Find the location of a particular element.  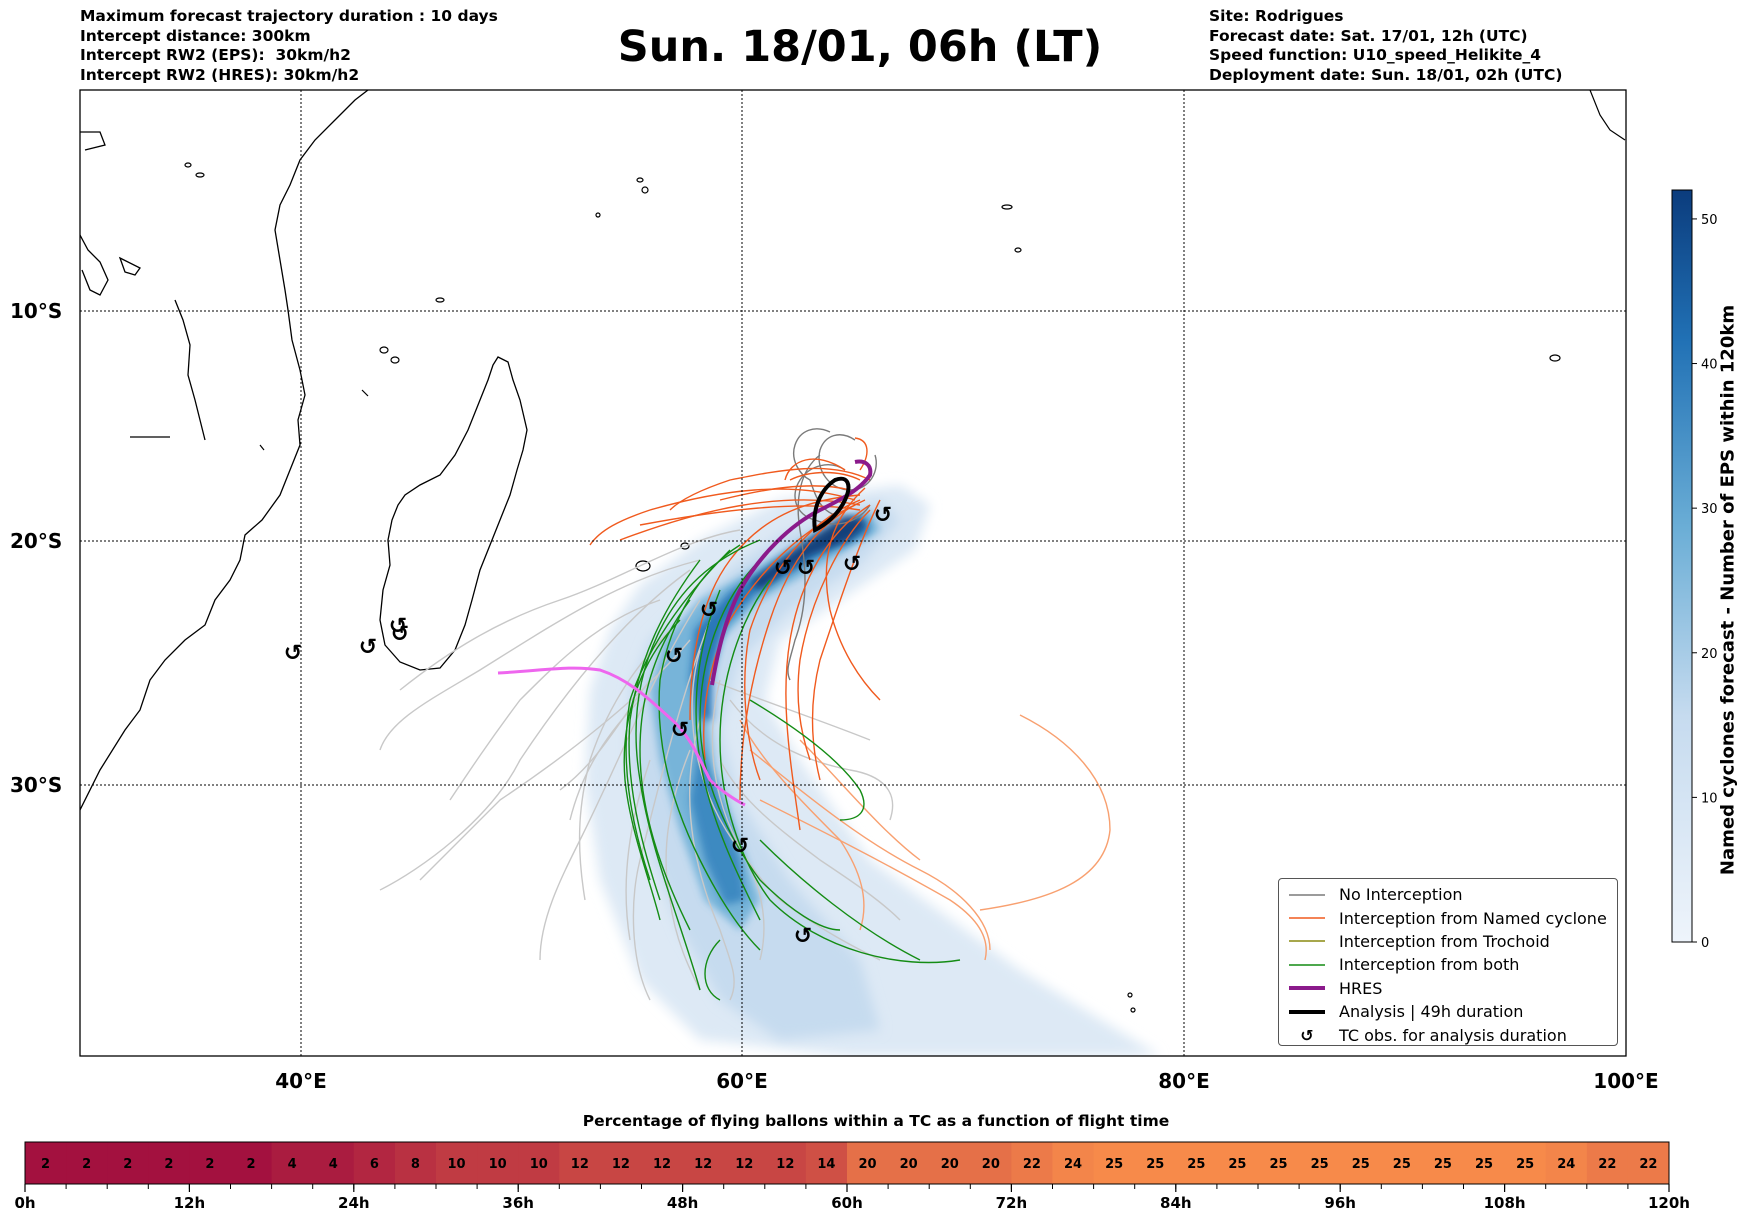

colorbar-tick-label: 30 is located at coordinates (1709, 509).